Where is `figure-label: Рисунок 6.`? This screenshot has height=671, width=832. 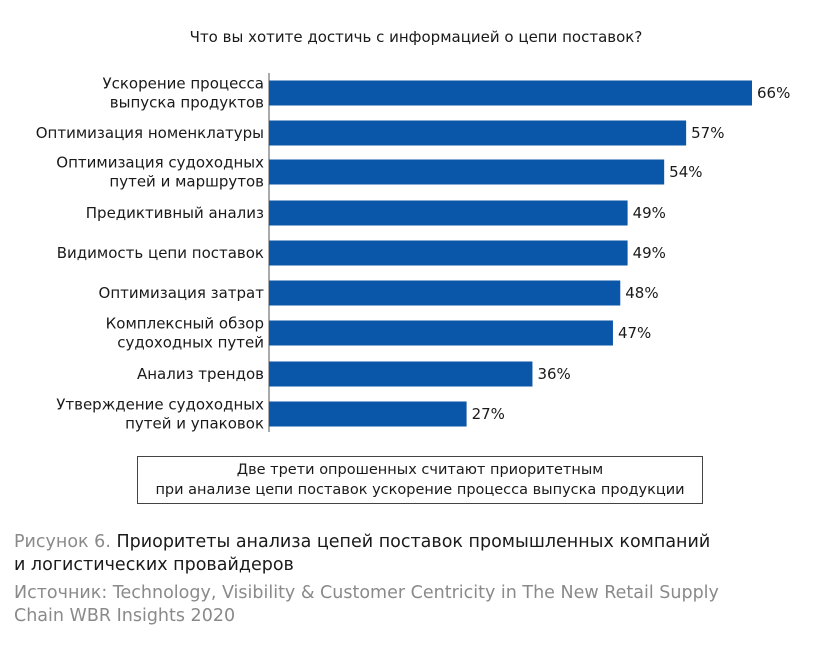 figure-label: Рисунок 6. is located at coordinates (62, 542).